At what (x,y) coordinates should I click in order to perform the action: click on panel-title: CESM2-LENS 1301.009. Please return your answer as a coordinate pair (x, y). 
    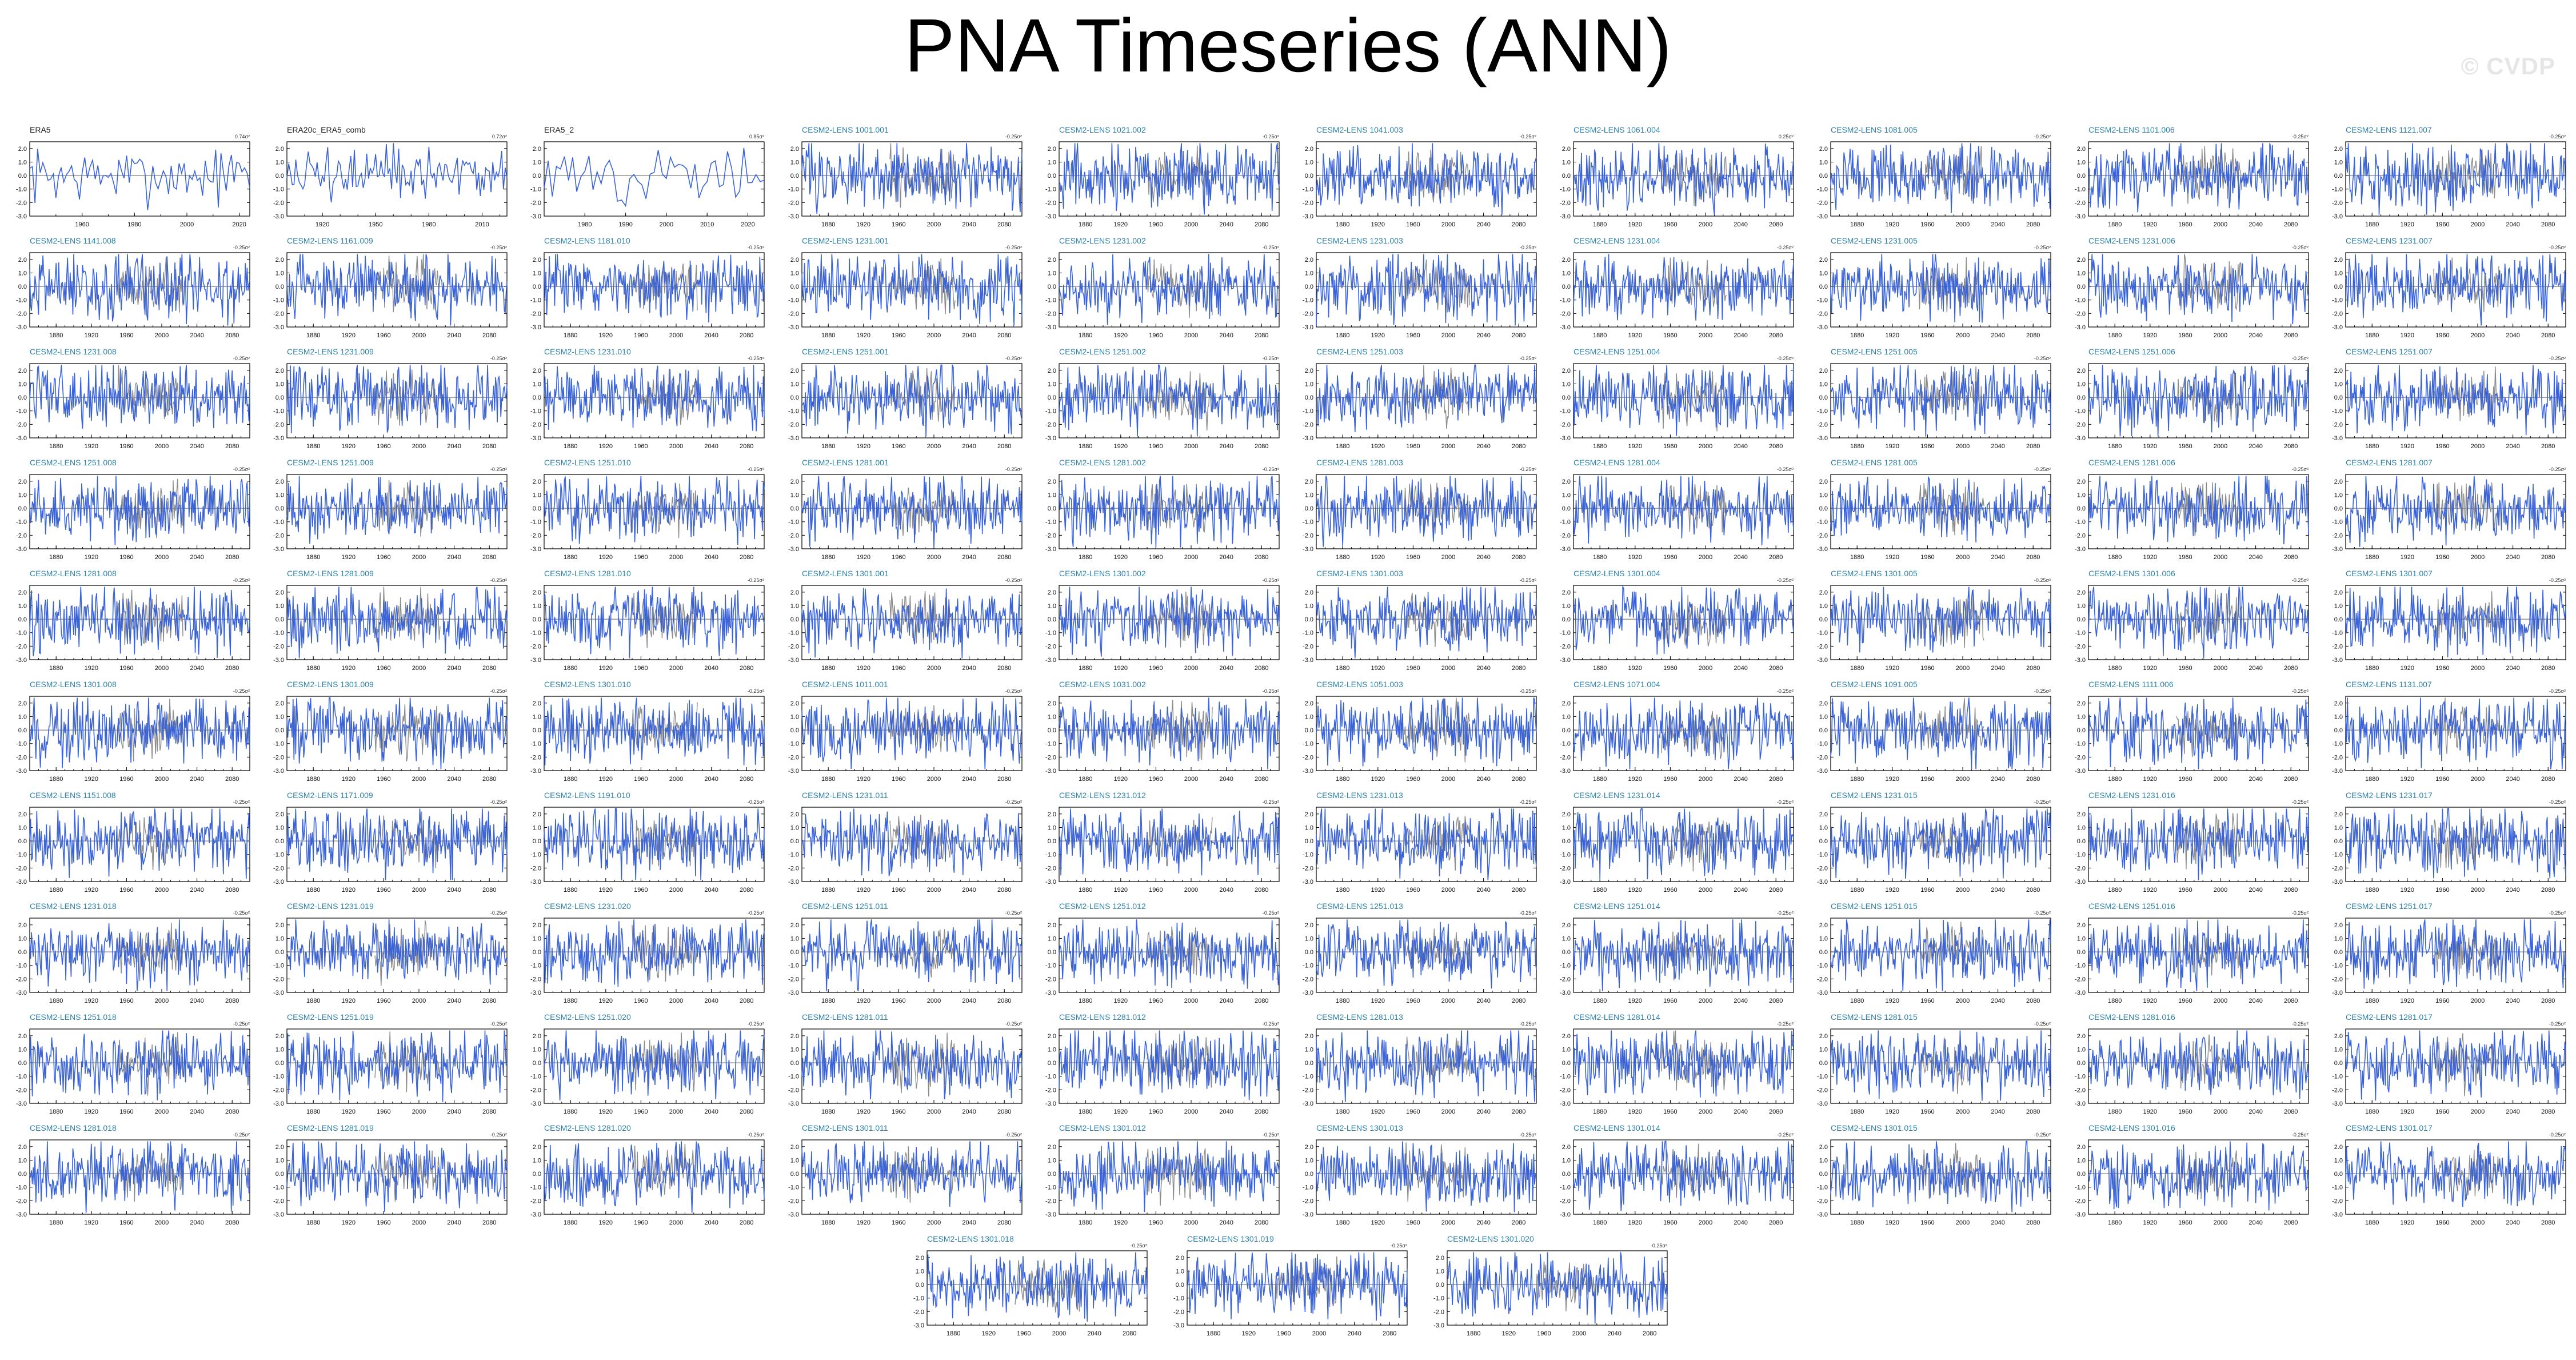
    Looking at the image, I should click on (330, 684).